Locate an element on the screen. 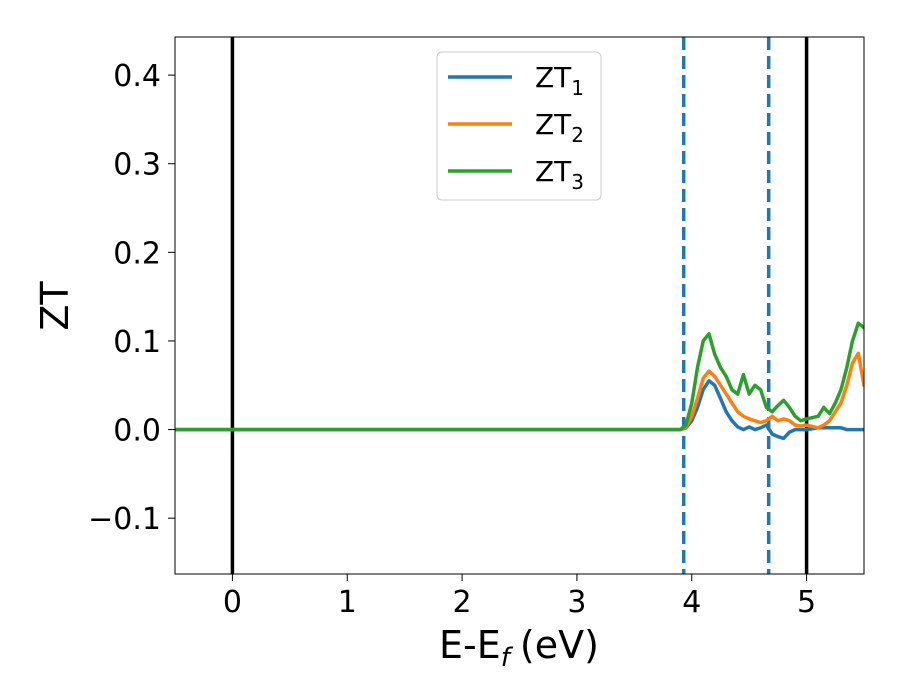 This screenshot has height=700, width=900. x-axis-label: E-Ef (eV) is located at coordinates (519, 648).